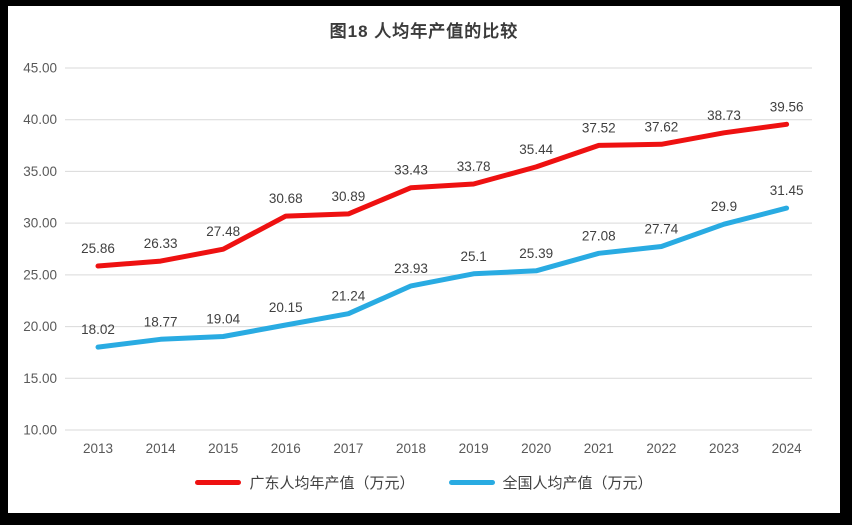 The height and width of the screenshot is (525, 852). I want to click on x-axis-tick-label: 2014, so click(161, 448).